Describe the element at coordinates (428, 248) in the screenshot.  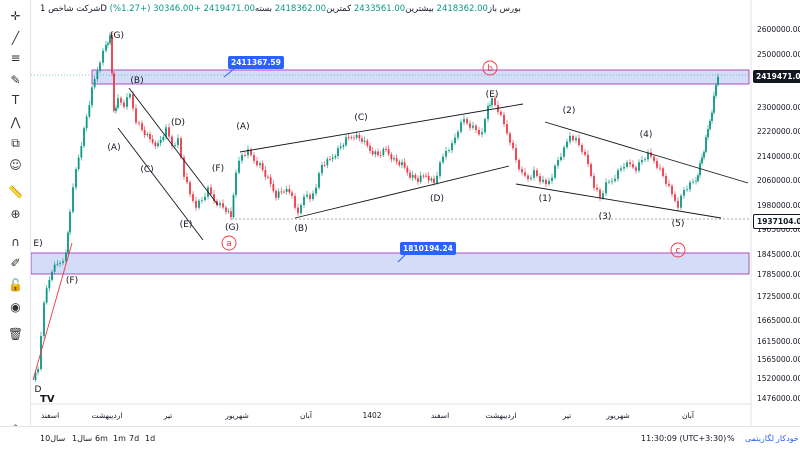
I see `lower-zone-tag: 1810194.24` at that location.